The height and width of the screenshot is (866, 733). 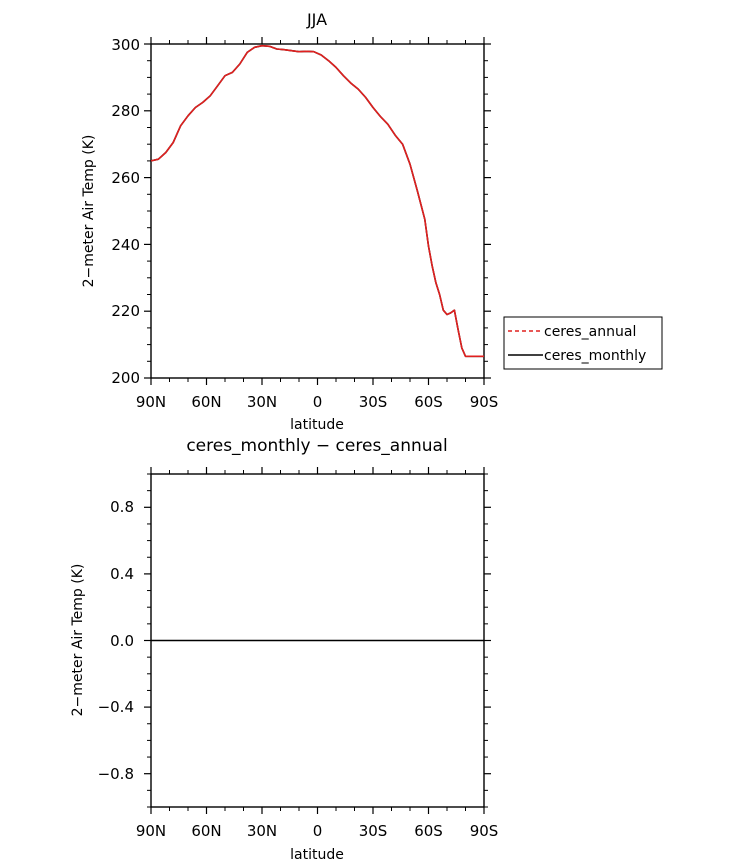 I want to click on y-tick-label: 300, so click(x=125, y=45).